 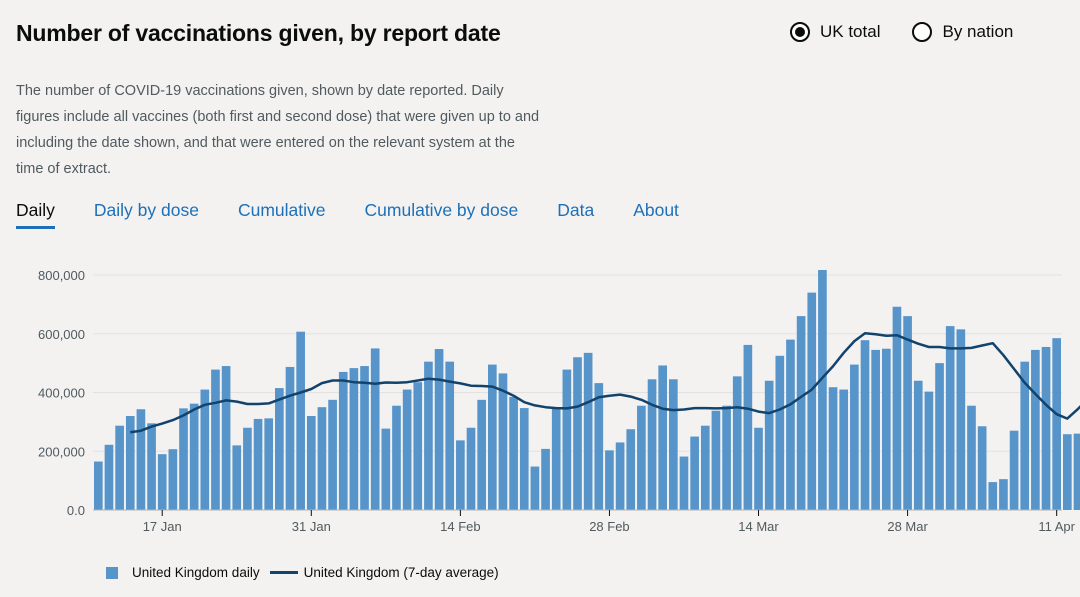 I want to click on x-tick-label: 28 Feb, so click(x=609, y=526).